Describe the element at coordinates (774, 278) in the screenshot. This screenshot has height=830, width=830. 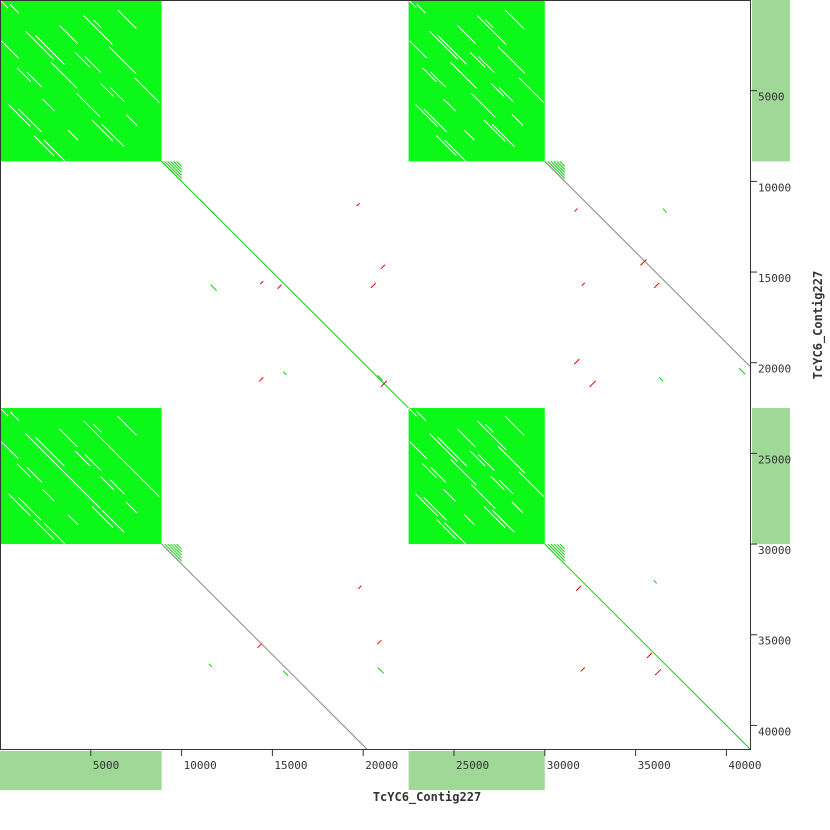
I see `y-tick-label: 15000` at that location.